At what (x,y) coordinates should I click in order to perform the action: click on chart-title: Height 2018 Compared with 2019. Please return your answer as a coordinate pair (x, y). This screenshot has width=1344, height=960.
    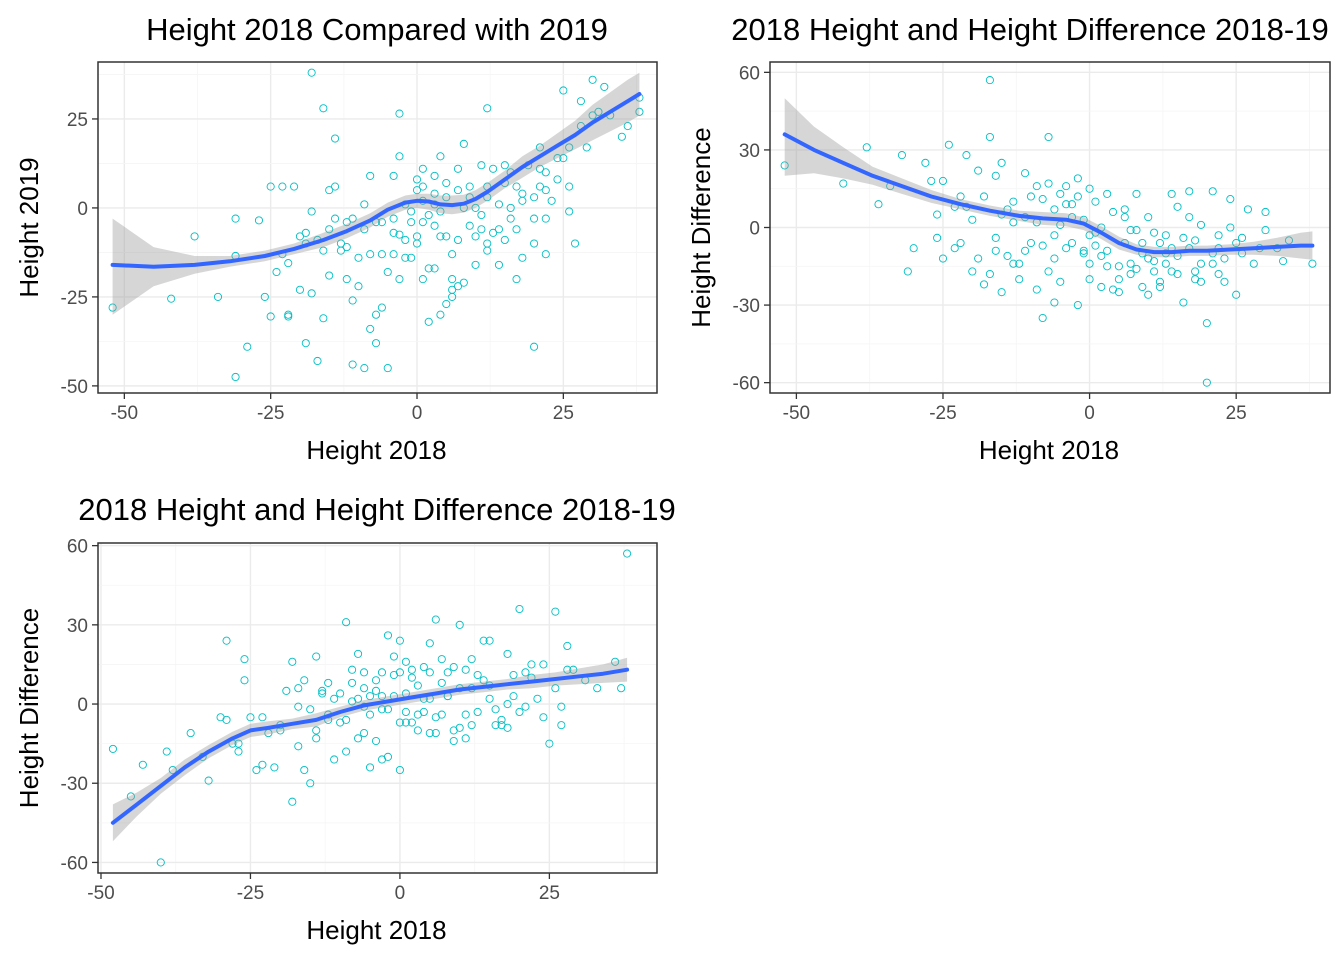
    Looking at the image, I should click on (377, 29).